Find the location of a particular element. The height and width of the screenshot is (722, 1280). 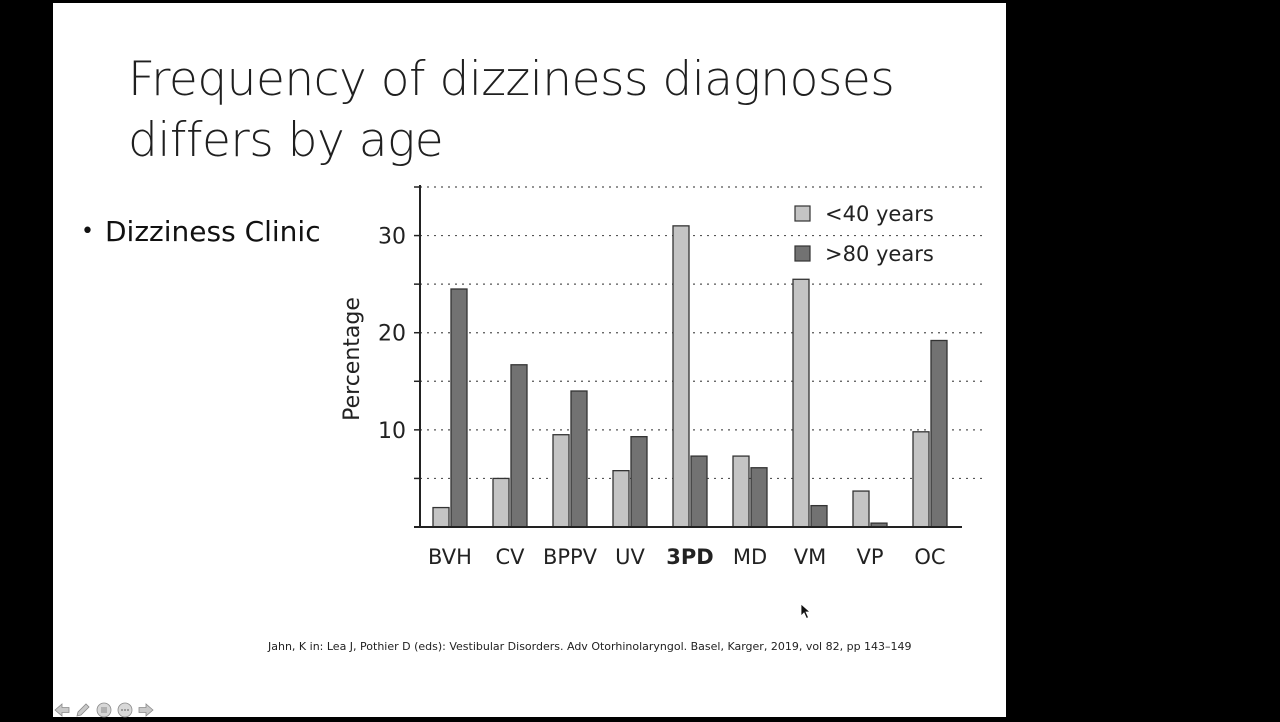

bullet-item: • Dizziness Clinic is located at coordinates (201, 231).